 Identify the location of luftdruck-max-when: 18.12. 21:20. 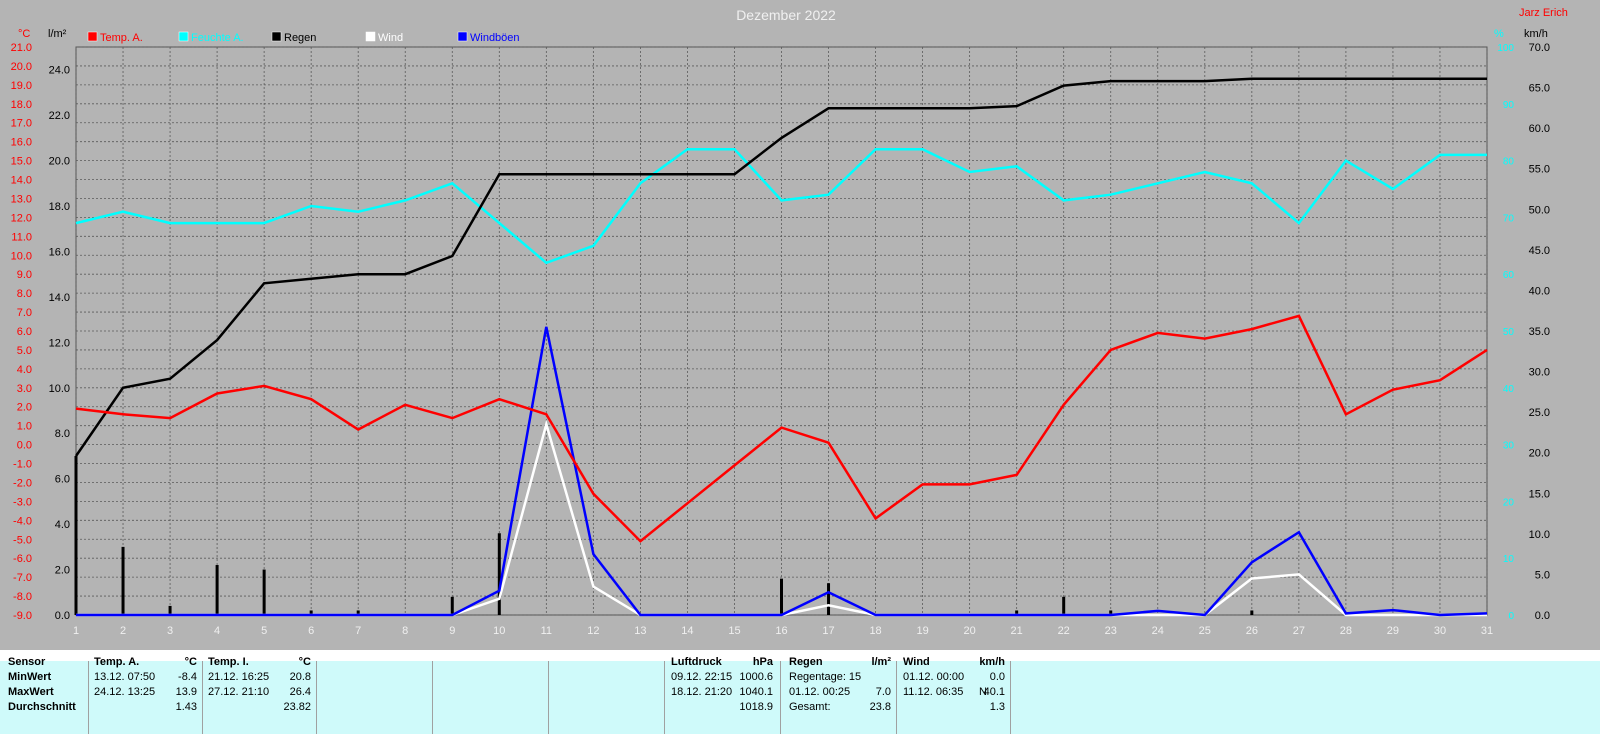
(702, 692).